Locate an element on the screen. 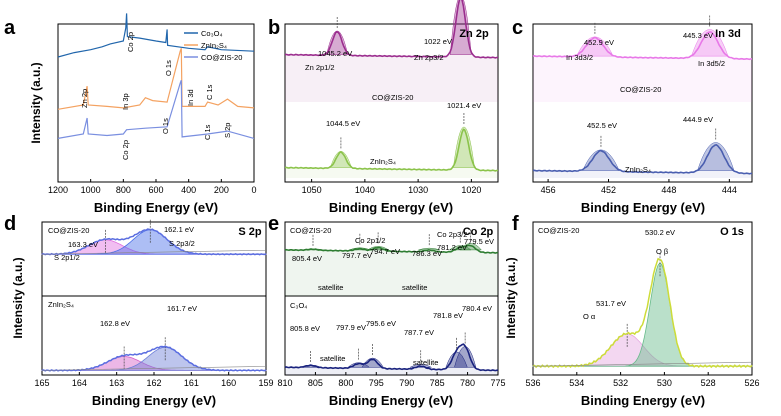 This screenshot has width=781, height=416. annot-a-in3p: In 3p is located at coordinates (125, 101).